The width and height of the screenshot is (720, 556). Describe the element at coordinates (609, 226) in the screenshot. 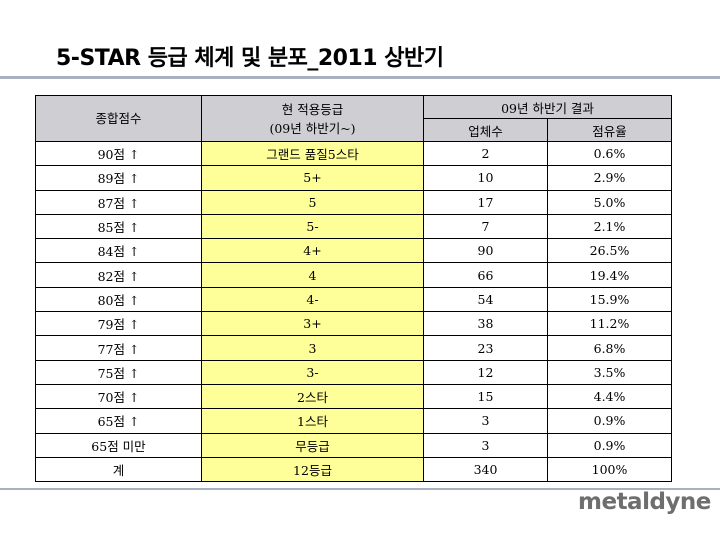

I see `cell-share: 2.1%` at that location.